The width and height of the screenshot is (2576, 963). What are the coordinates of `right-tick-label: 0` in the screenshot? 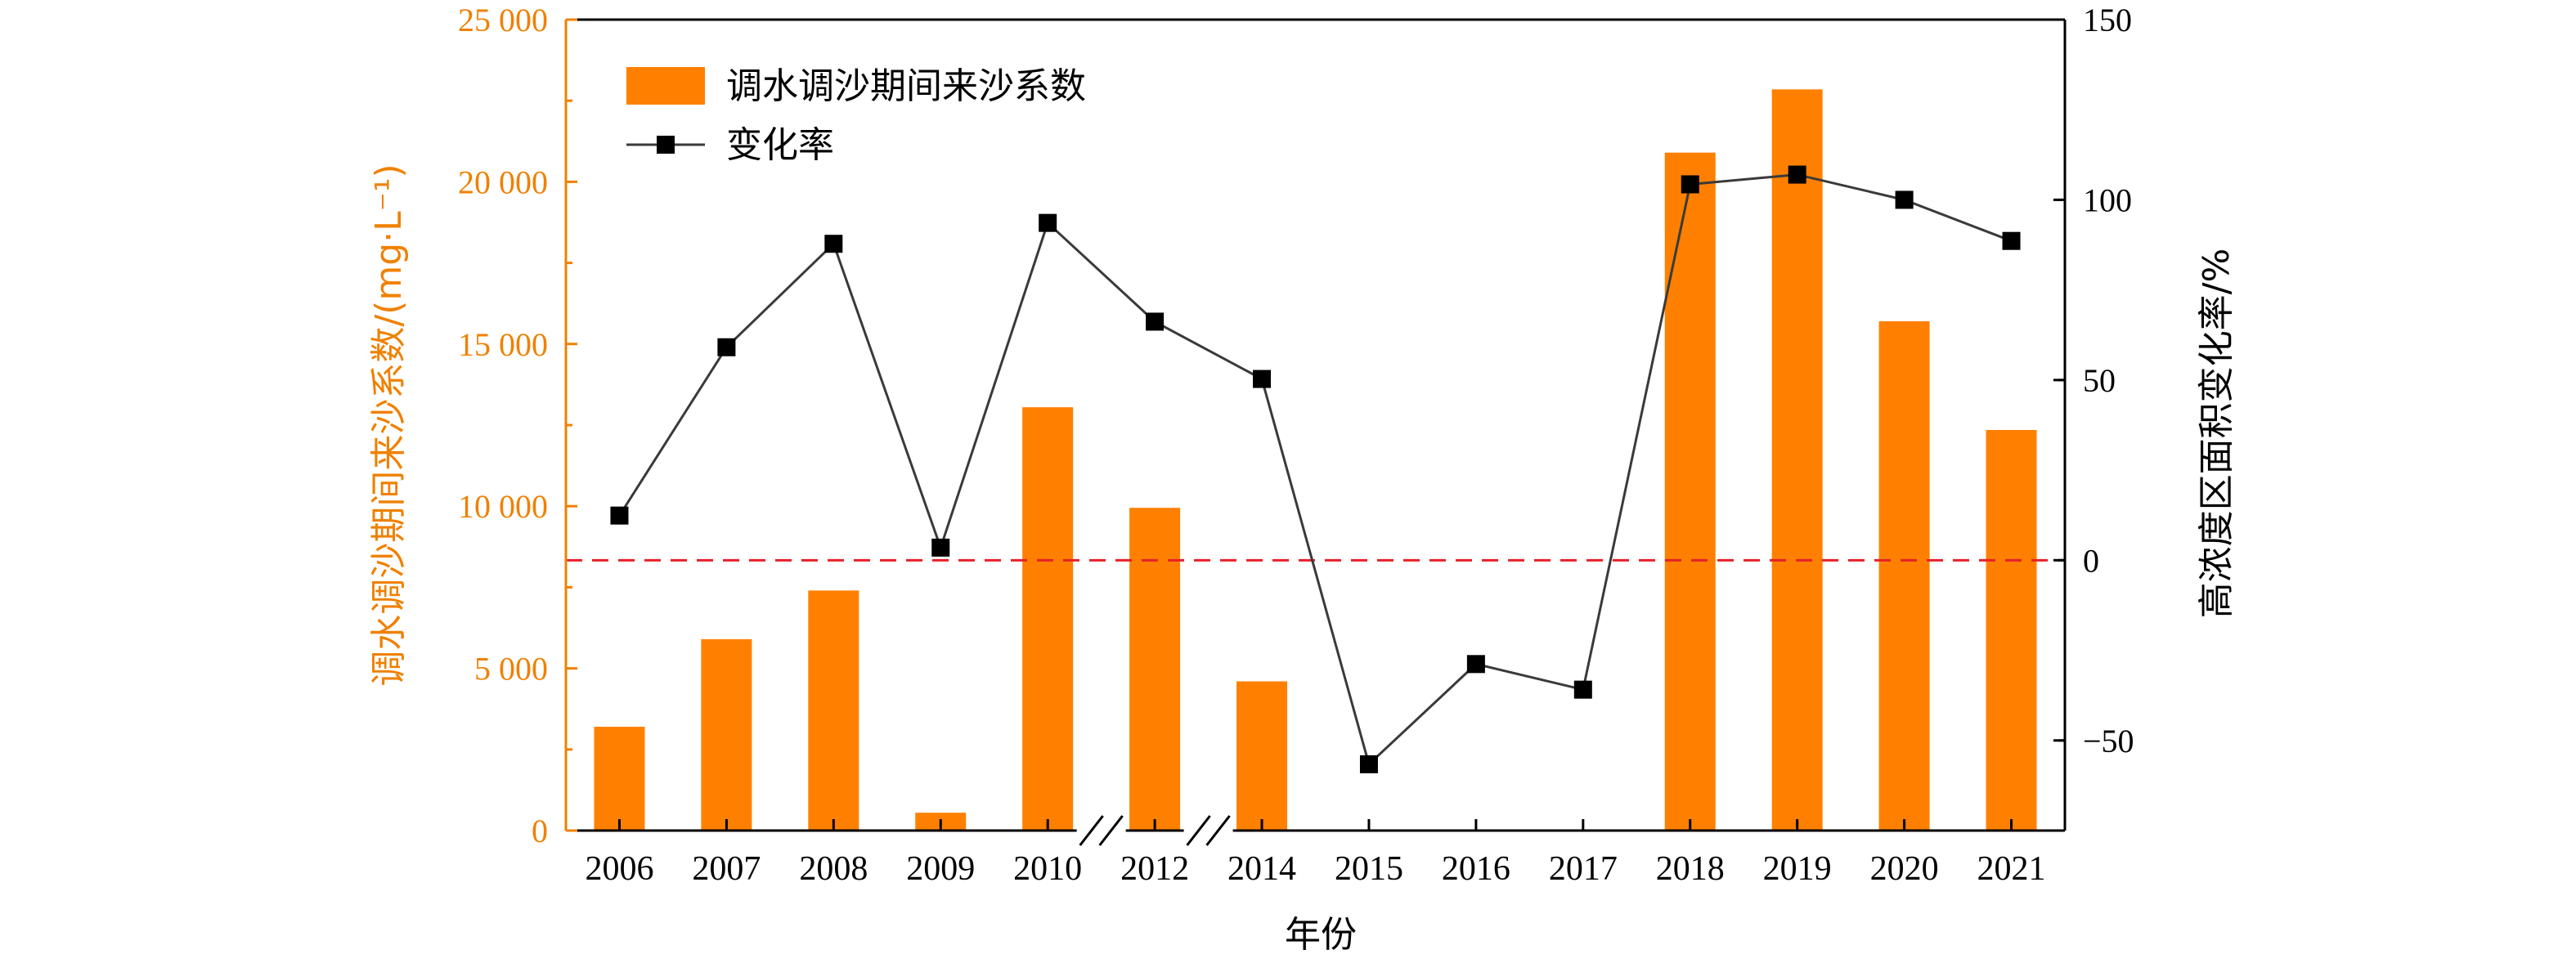 It's located at (2091, 560).